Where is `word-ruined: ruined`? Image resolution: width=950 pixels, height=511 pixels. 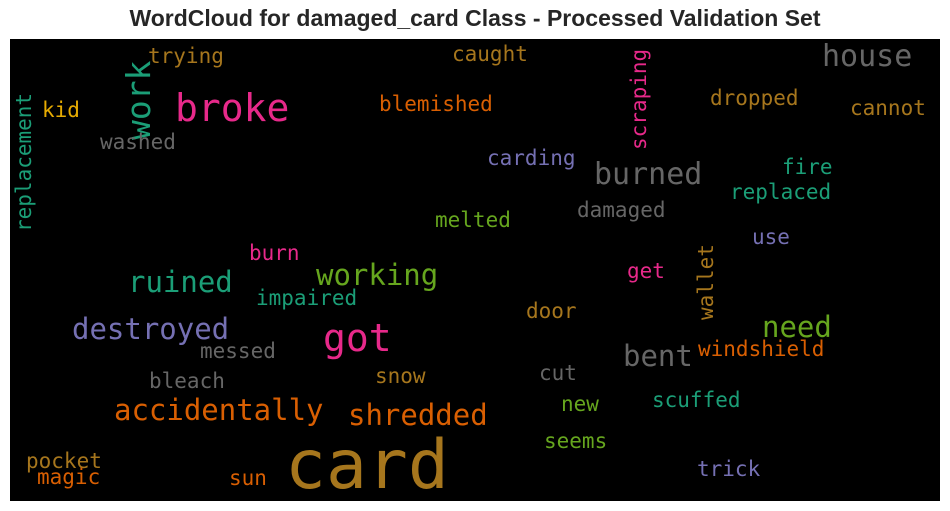 word-ruined: ruined is located at coordinates (180, 282).